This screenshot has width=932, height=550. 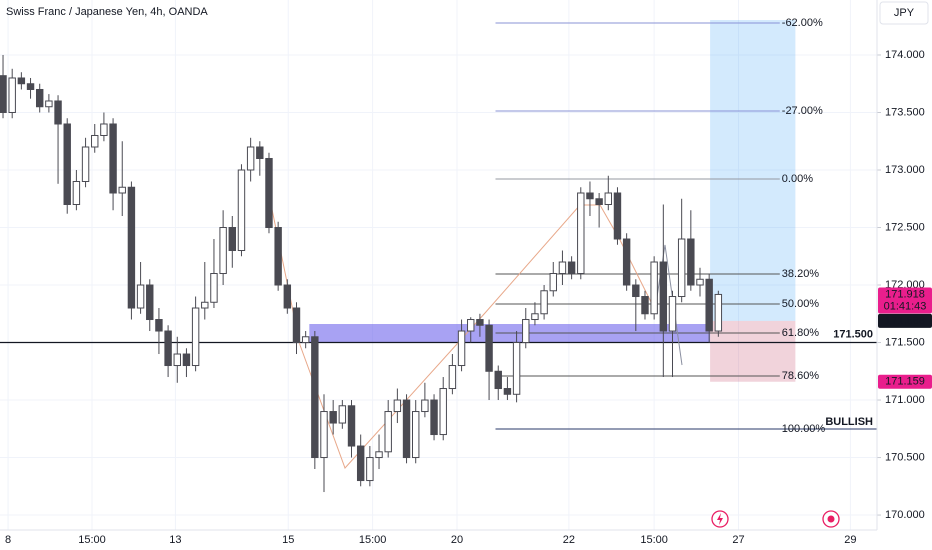 I want to click on level-label: 171.500, so click(x=853, y=334).